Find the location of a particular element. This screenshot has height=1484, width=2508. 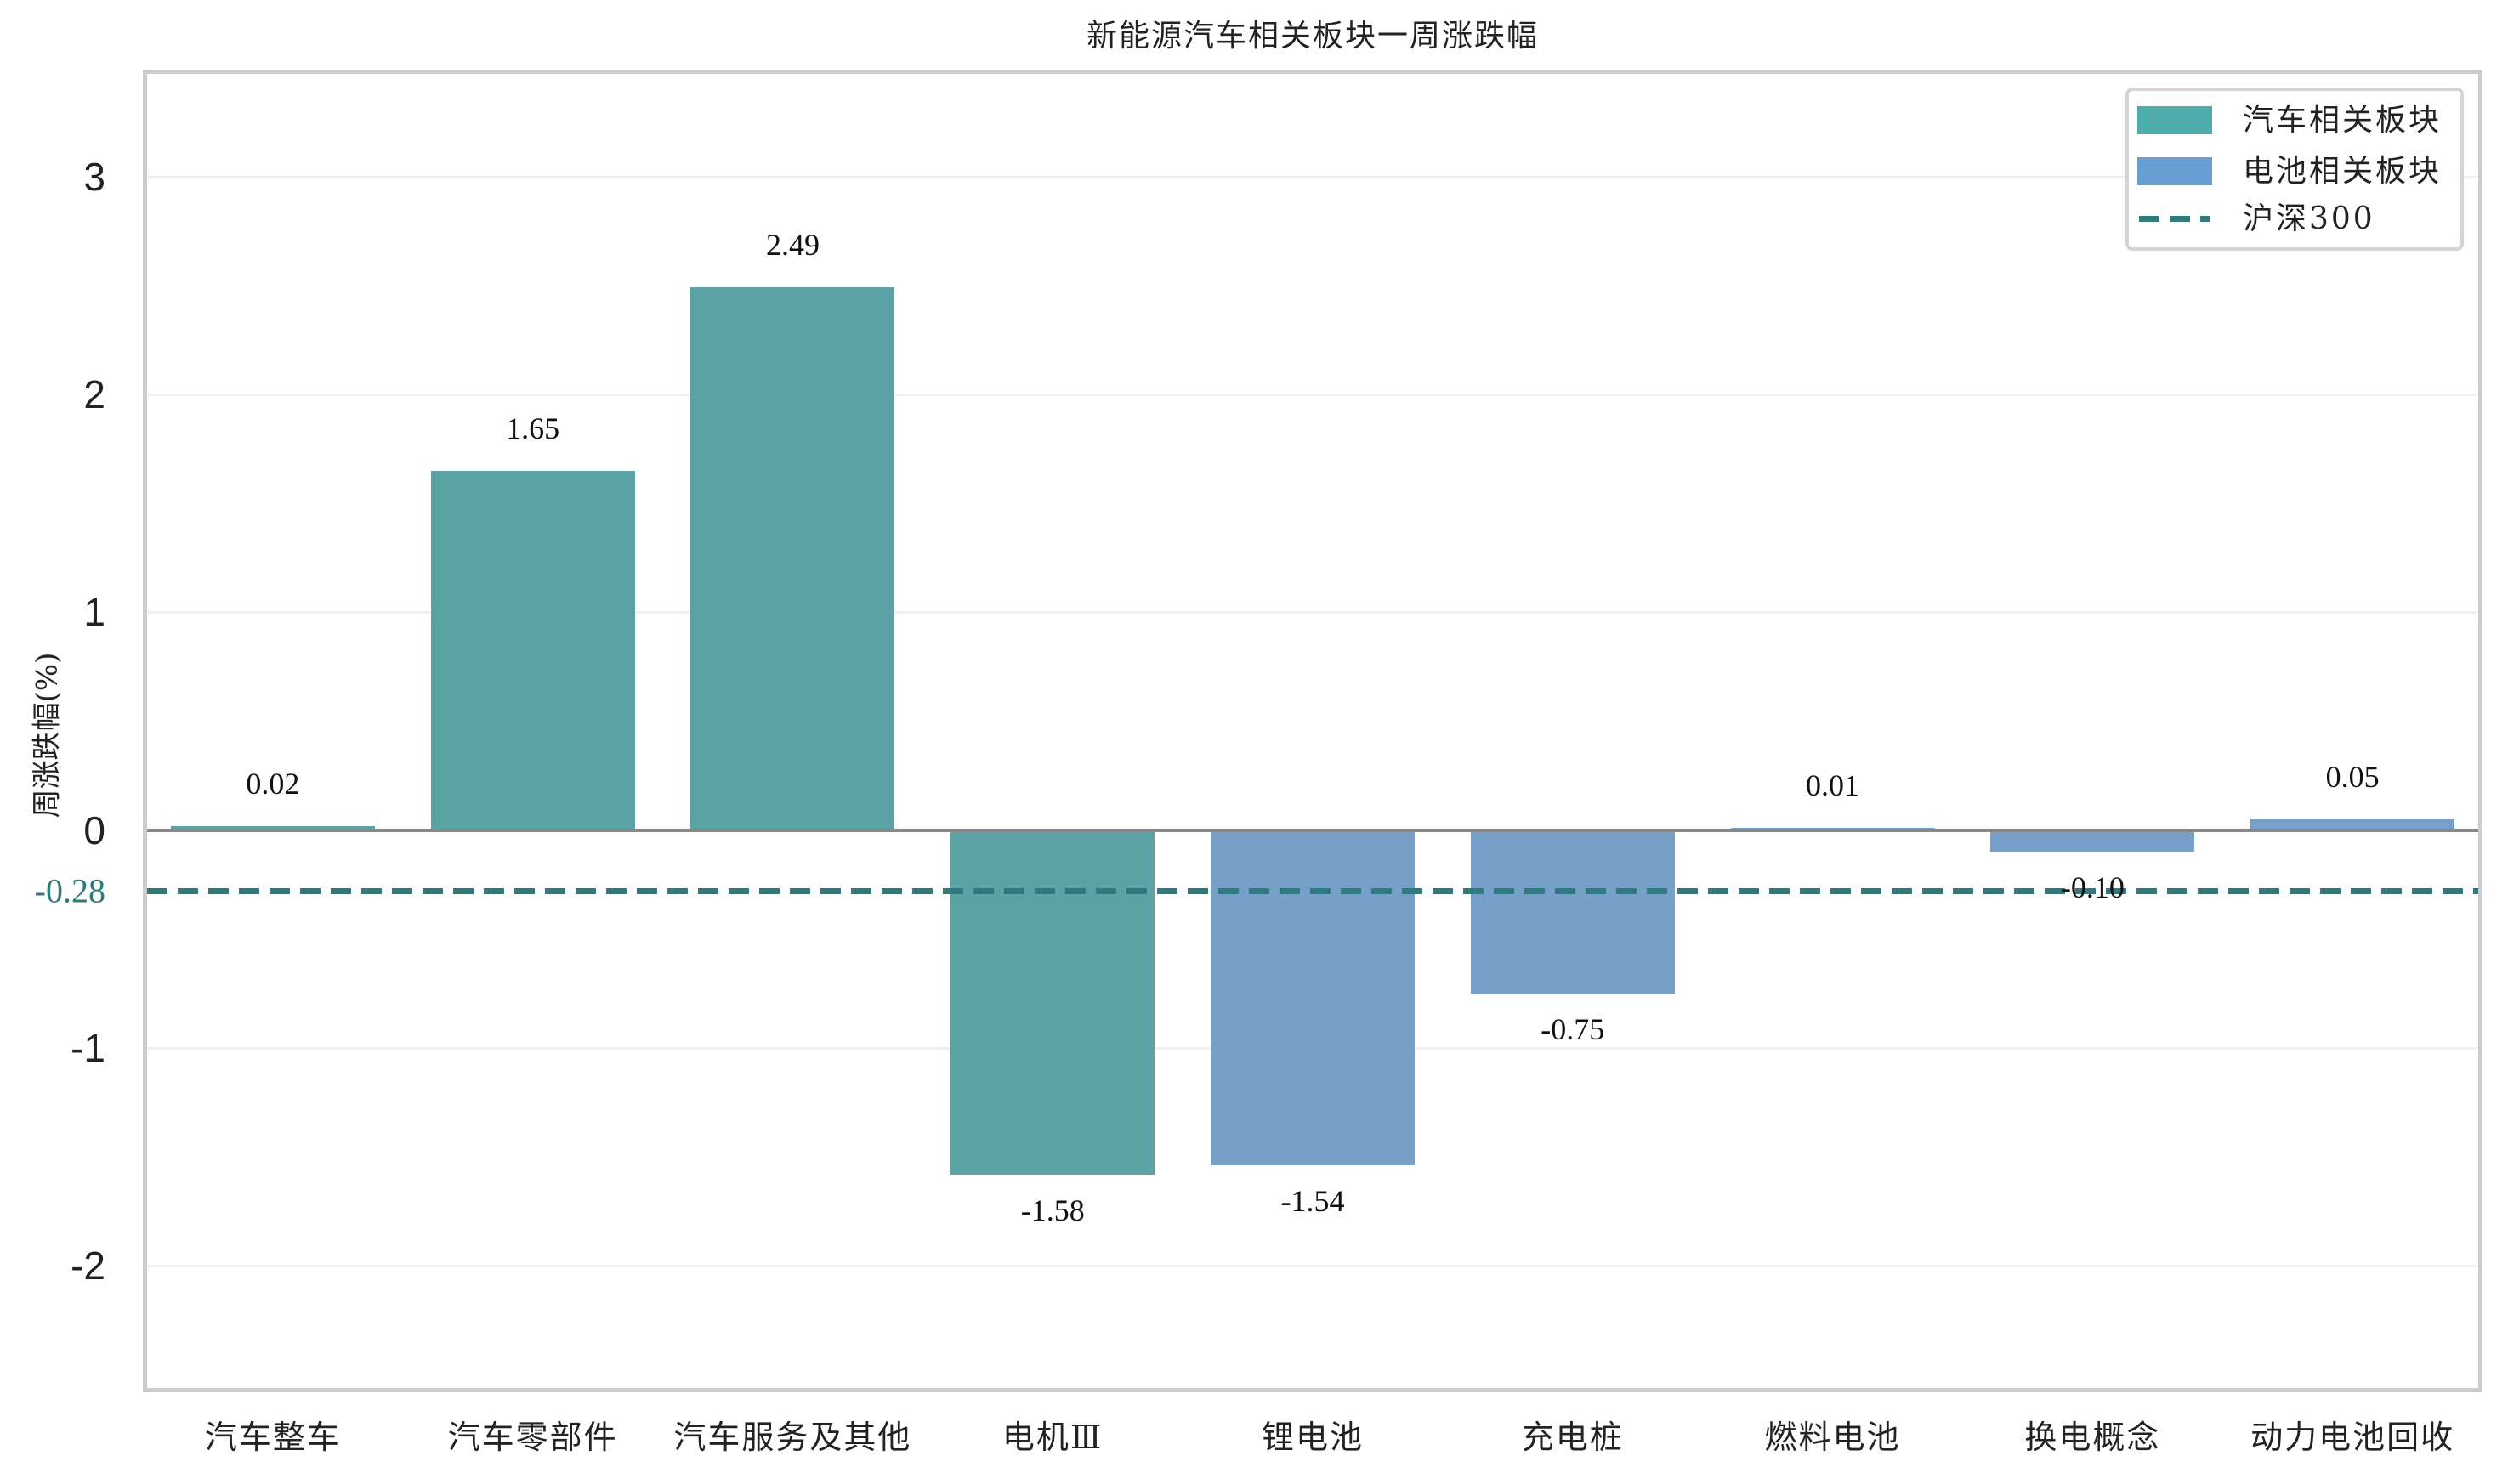

bar-value-label: 1.65 is located at coordinates (533, 428).